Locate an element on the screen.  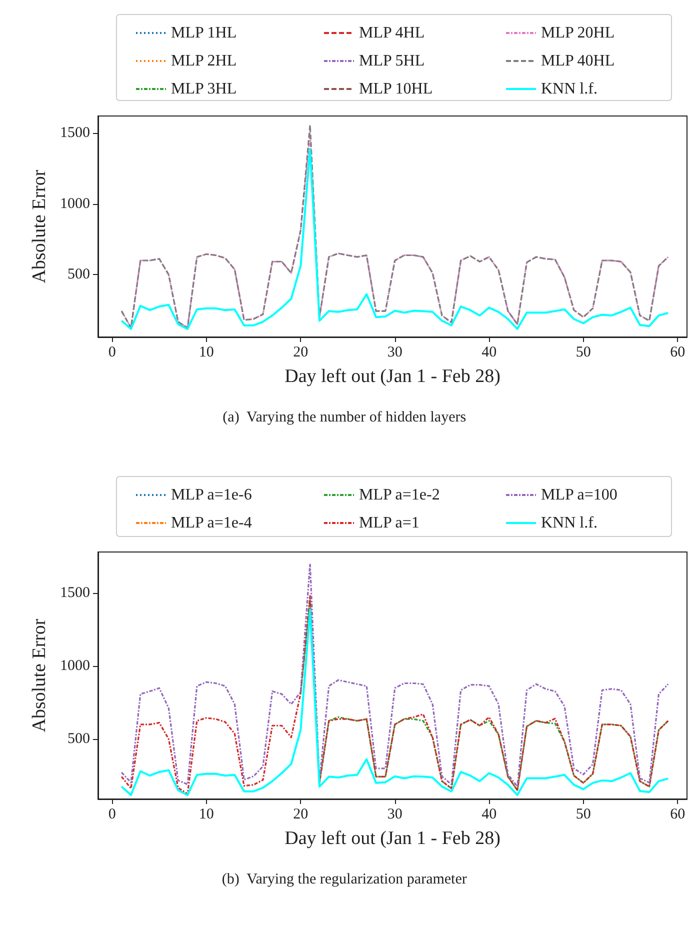
legend-label: MLP 1HL is located at coordinates (204, 33).